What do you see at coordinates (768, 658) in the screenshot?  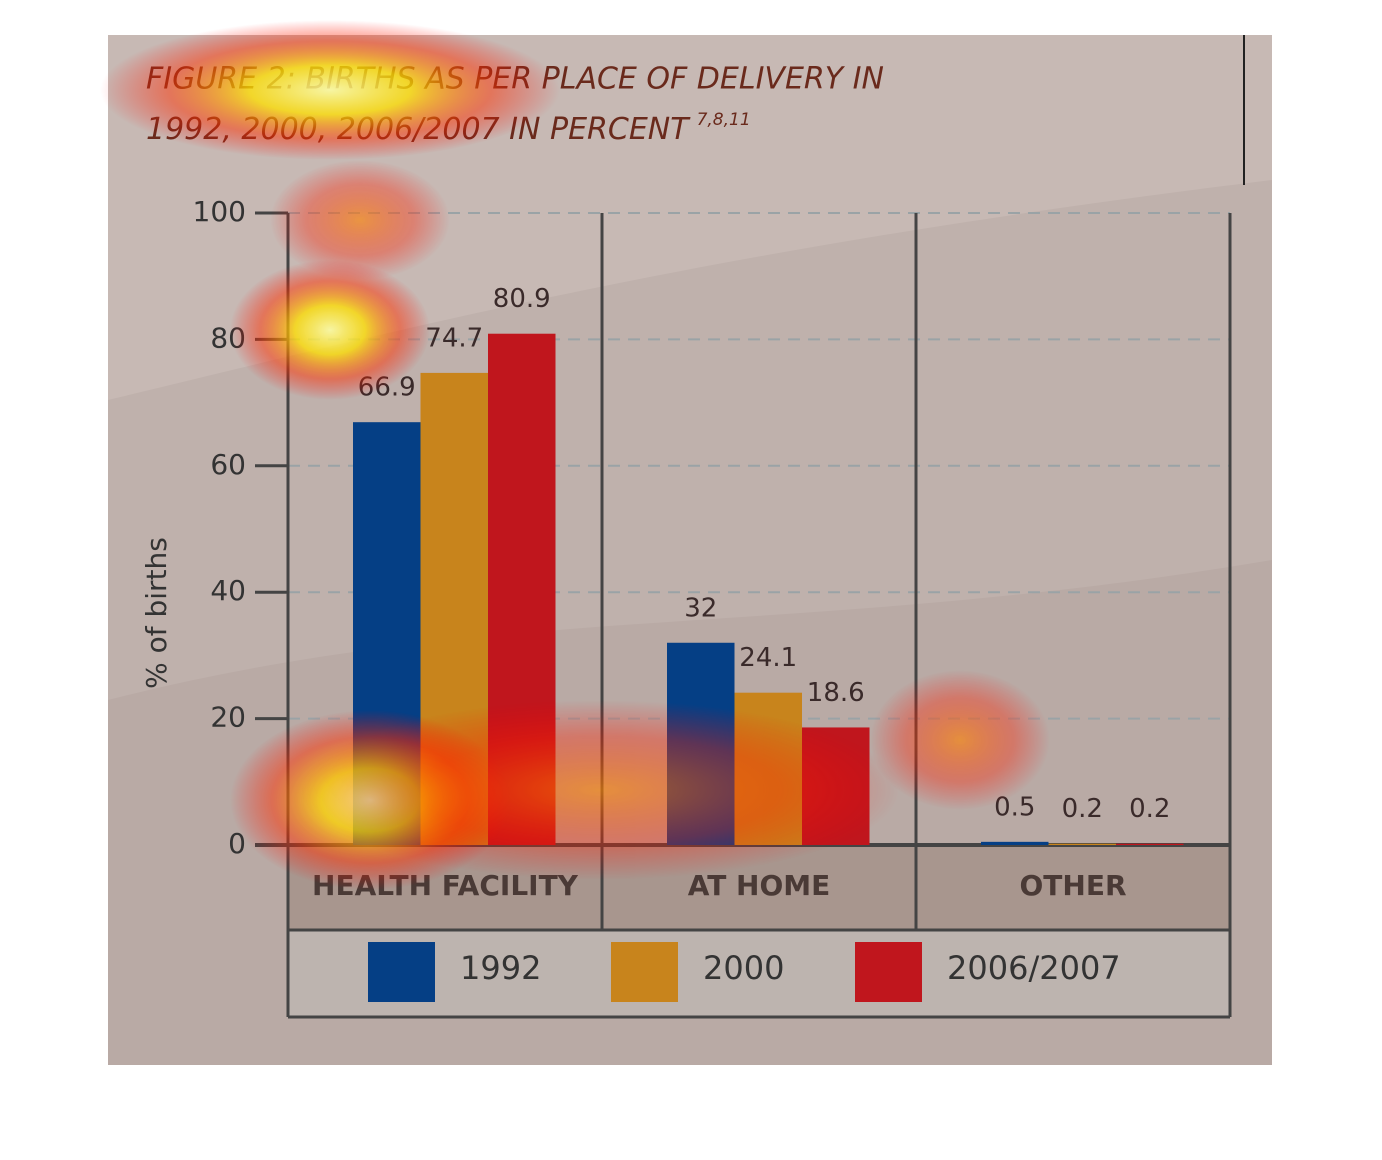 I see `value-label: 24.1` at bounding box center [768, 658].